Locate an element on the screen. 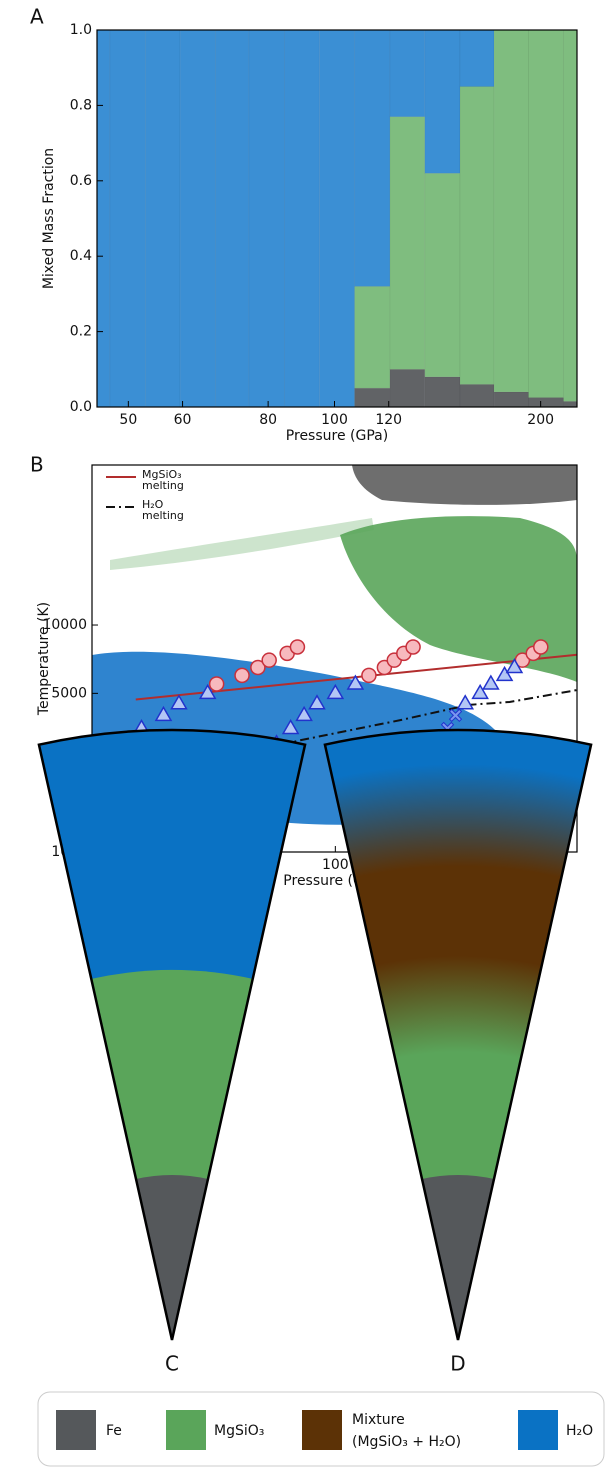 This screenshot has width=609, height=1470. x-tick-label: 60 is located at coordinates (183, 420).